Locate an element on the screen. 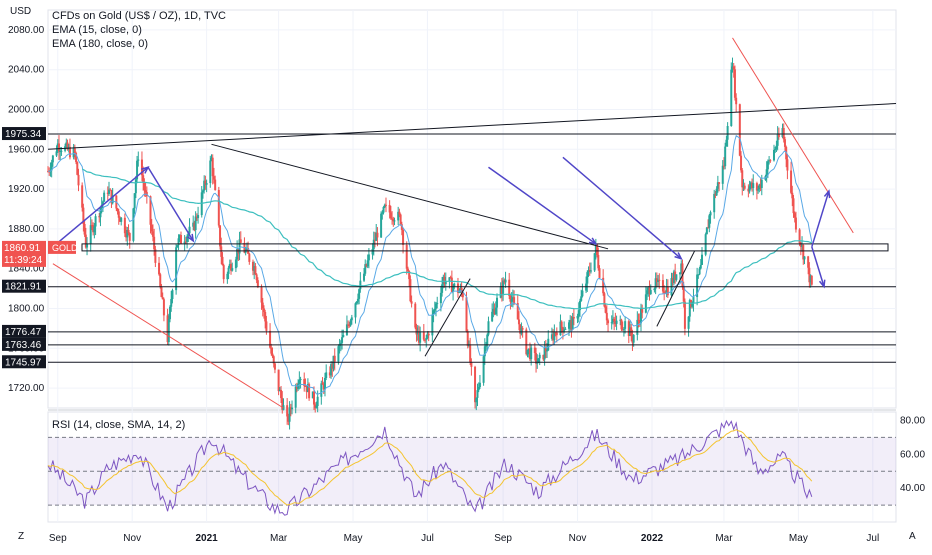 Image resolution: width=932 pixels, height=555 pixels. ema180-legend: EMA (180, close, 0) is located at coordinates (100, 44).